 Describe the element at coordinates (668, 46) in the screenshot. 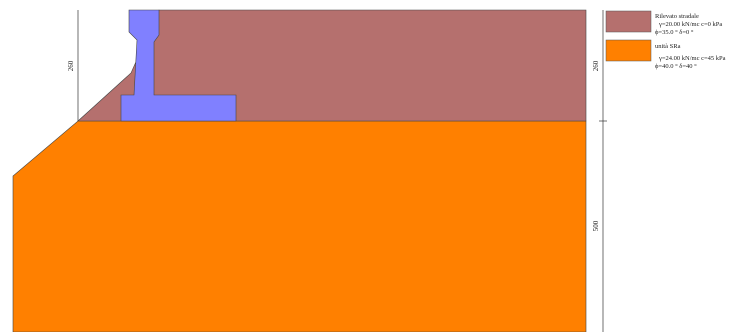

I see `legend-title-soil: unità SRa` at that location.